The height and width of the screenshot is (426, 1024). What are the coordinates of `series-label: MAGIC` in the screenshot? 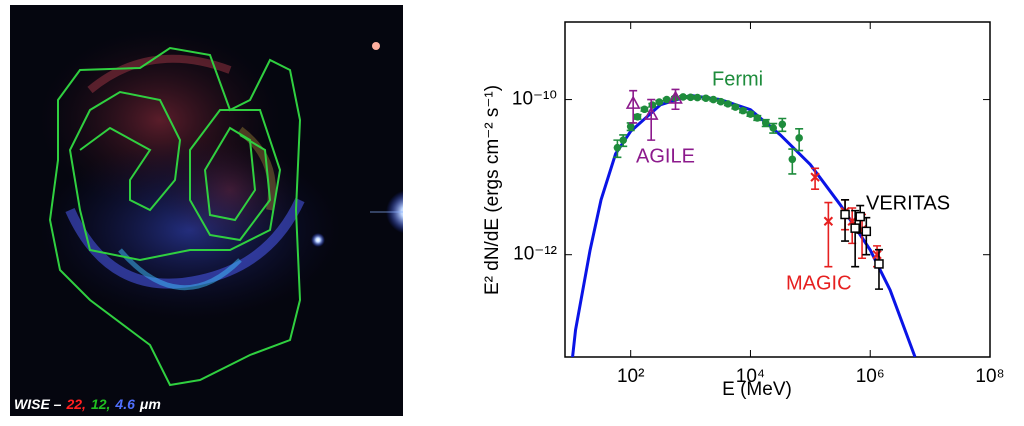 It's located at (819, 283).